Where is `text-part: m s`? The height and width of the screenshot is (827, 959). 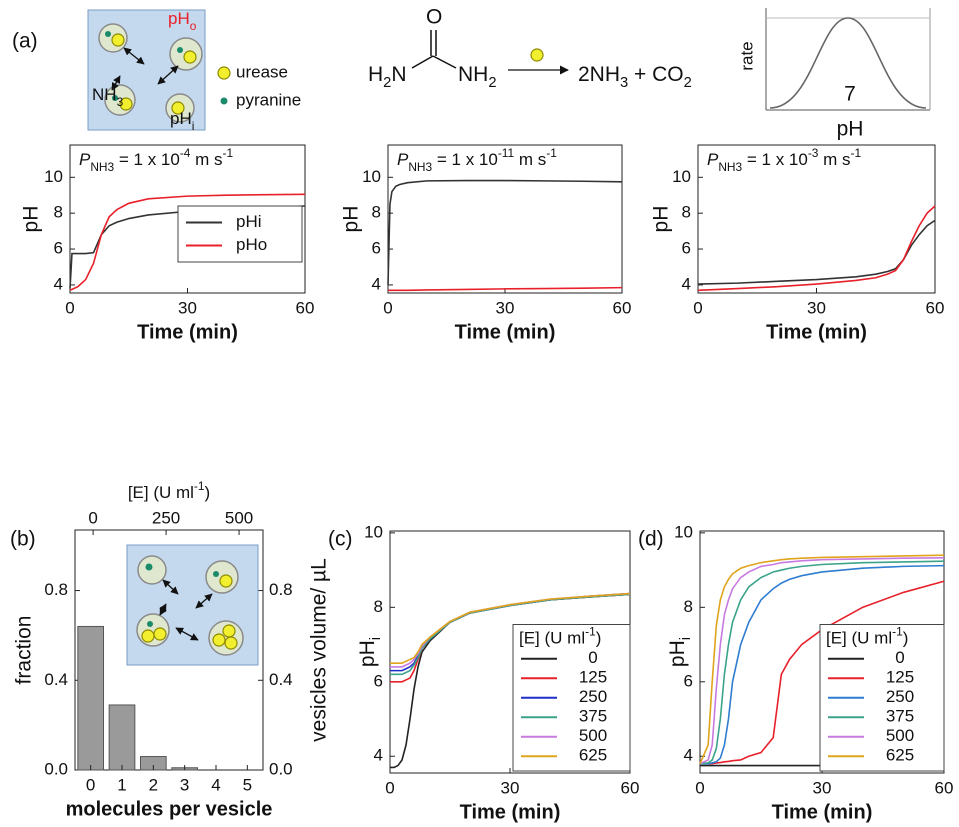
text-part: m s is located at coordinates (530, 159).